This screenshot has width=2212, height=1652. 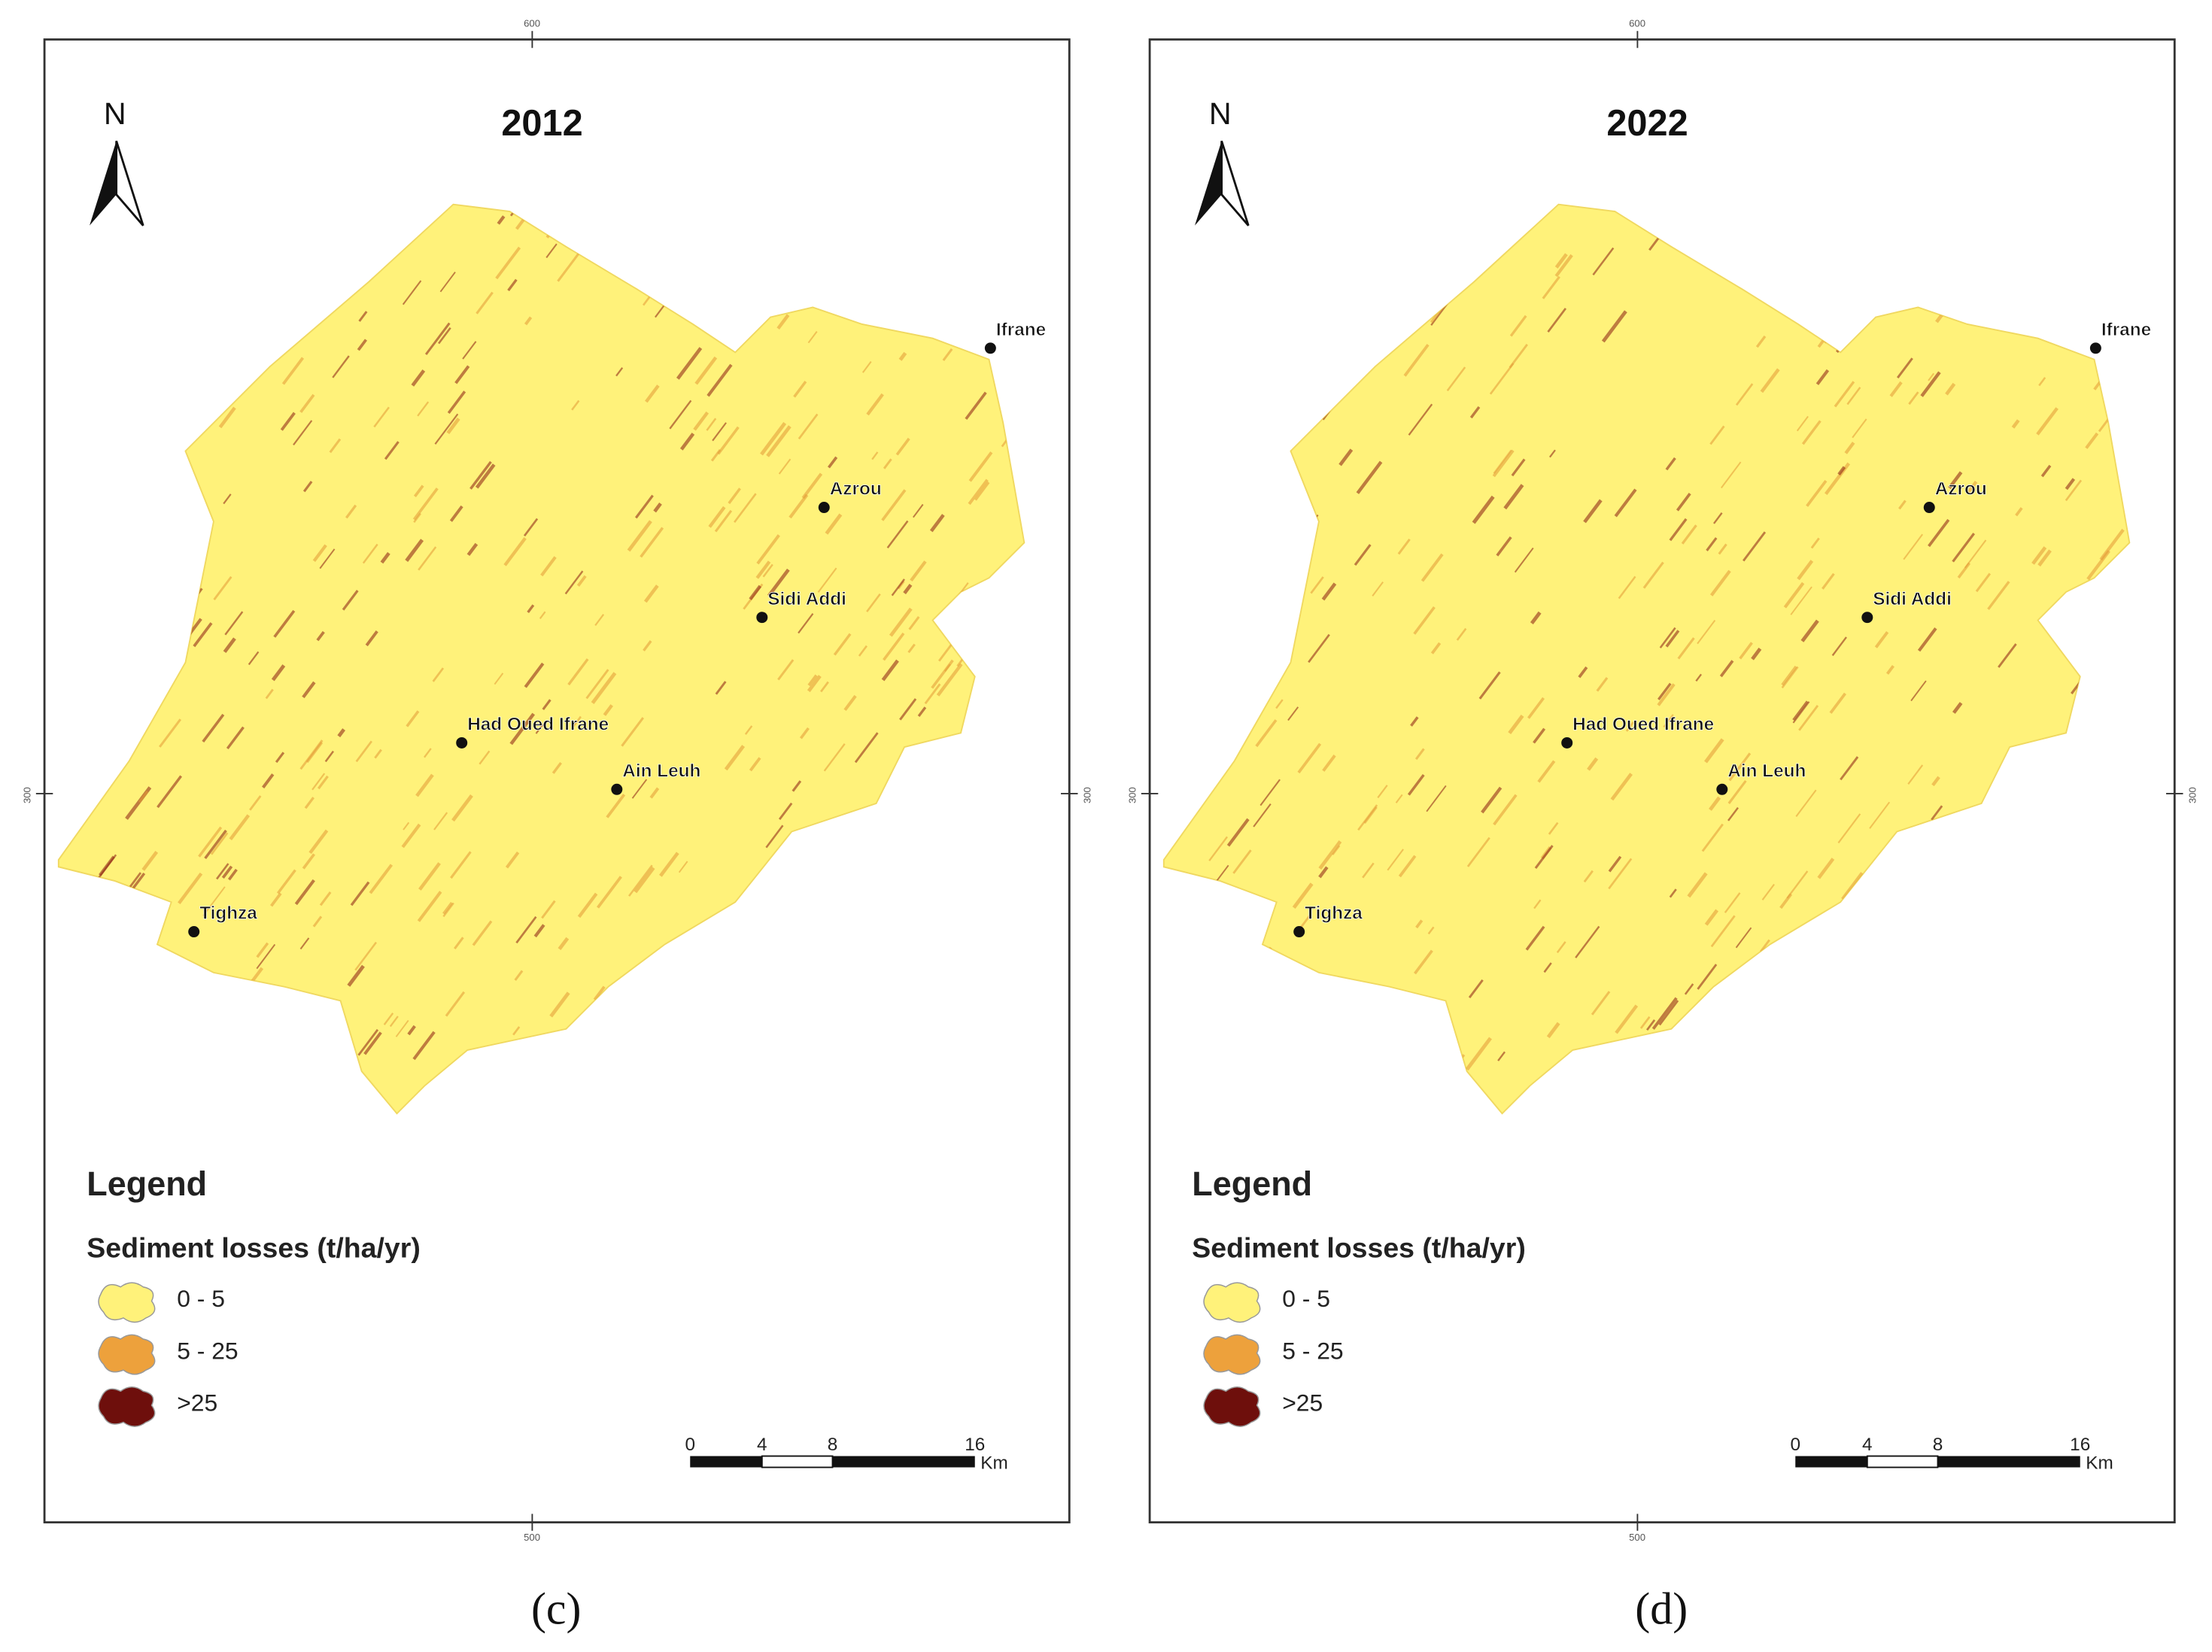 What do you see at coordinates (1938, 1445) in the screenshot?
I see `scale-label: 8` at bounding box center [1938, 1445].